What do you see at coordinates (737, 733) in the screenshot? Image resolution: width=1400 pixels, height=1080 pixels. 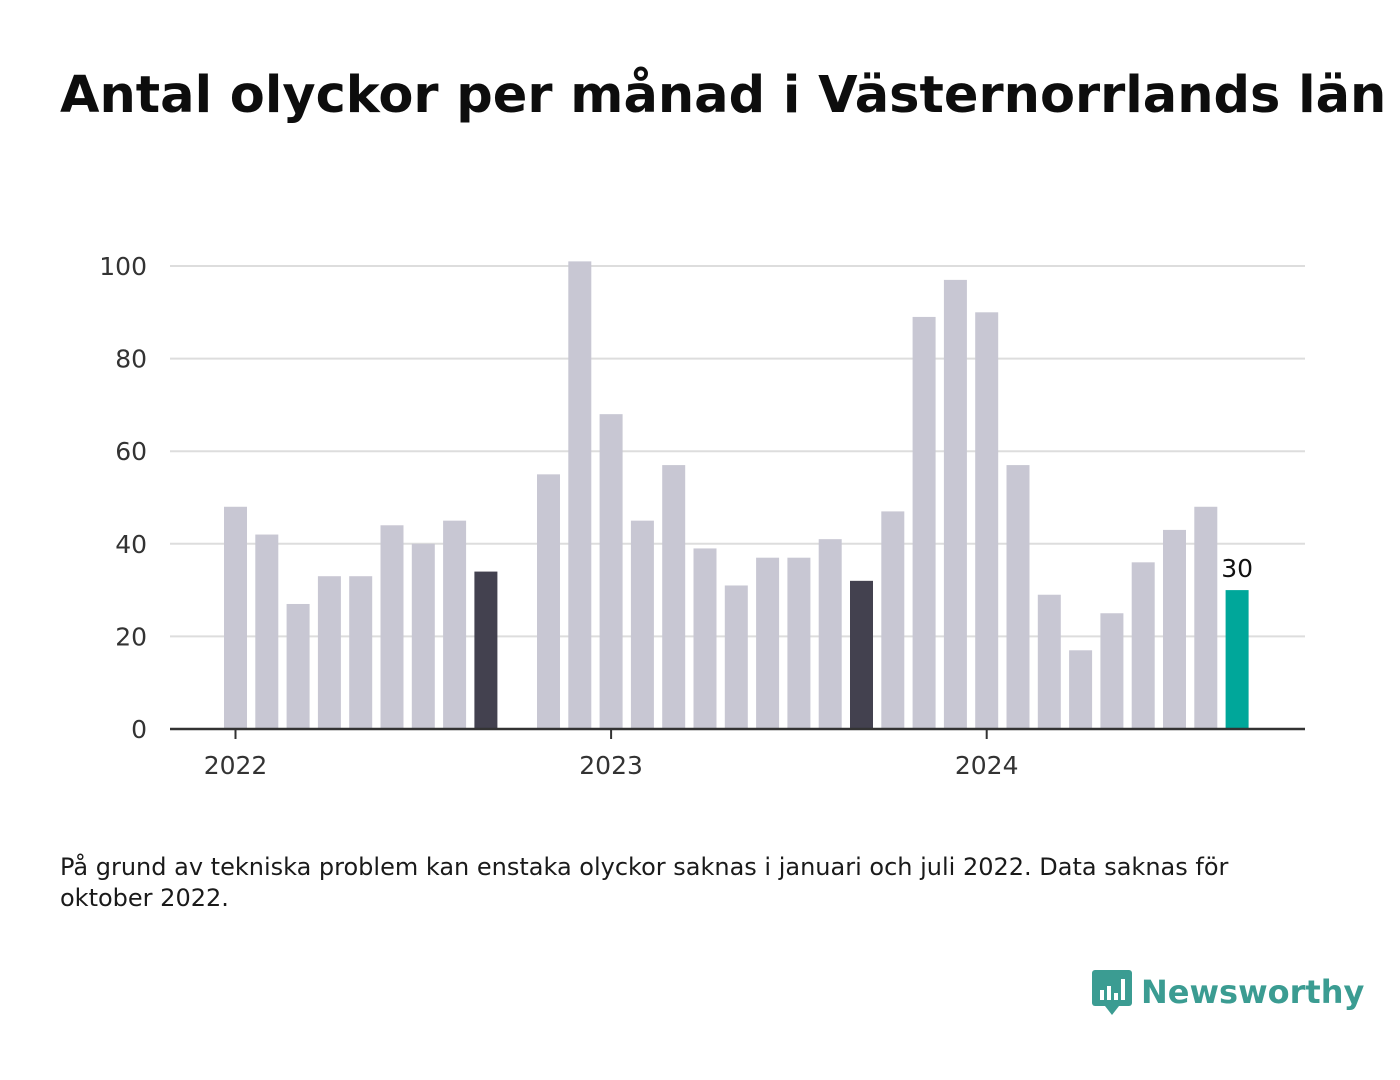 I see `axes` at bounding box center [737, 733].